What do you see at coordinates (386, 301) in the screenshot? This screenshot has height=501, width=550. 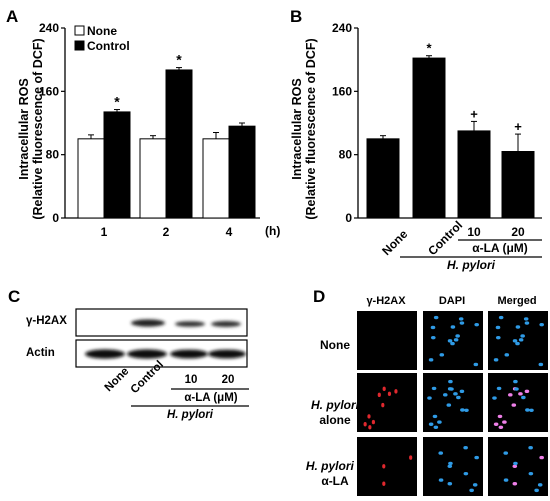 I see `micro-col-gh2ax: γ-H2AX` at bounding box center [386, 301].